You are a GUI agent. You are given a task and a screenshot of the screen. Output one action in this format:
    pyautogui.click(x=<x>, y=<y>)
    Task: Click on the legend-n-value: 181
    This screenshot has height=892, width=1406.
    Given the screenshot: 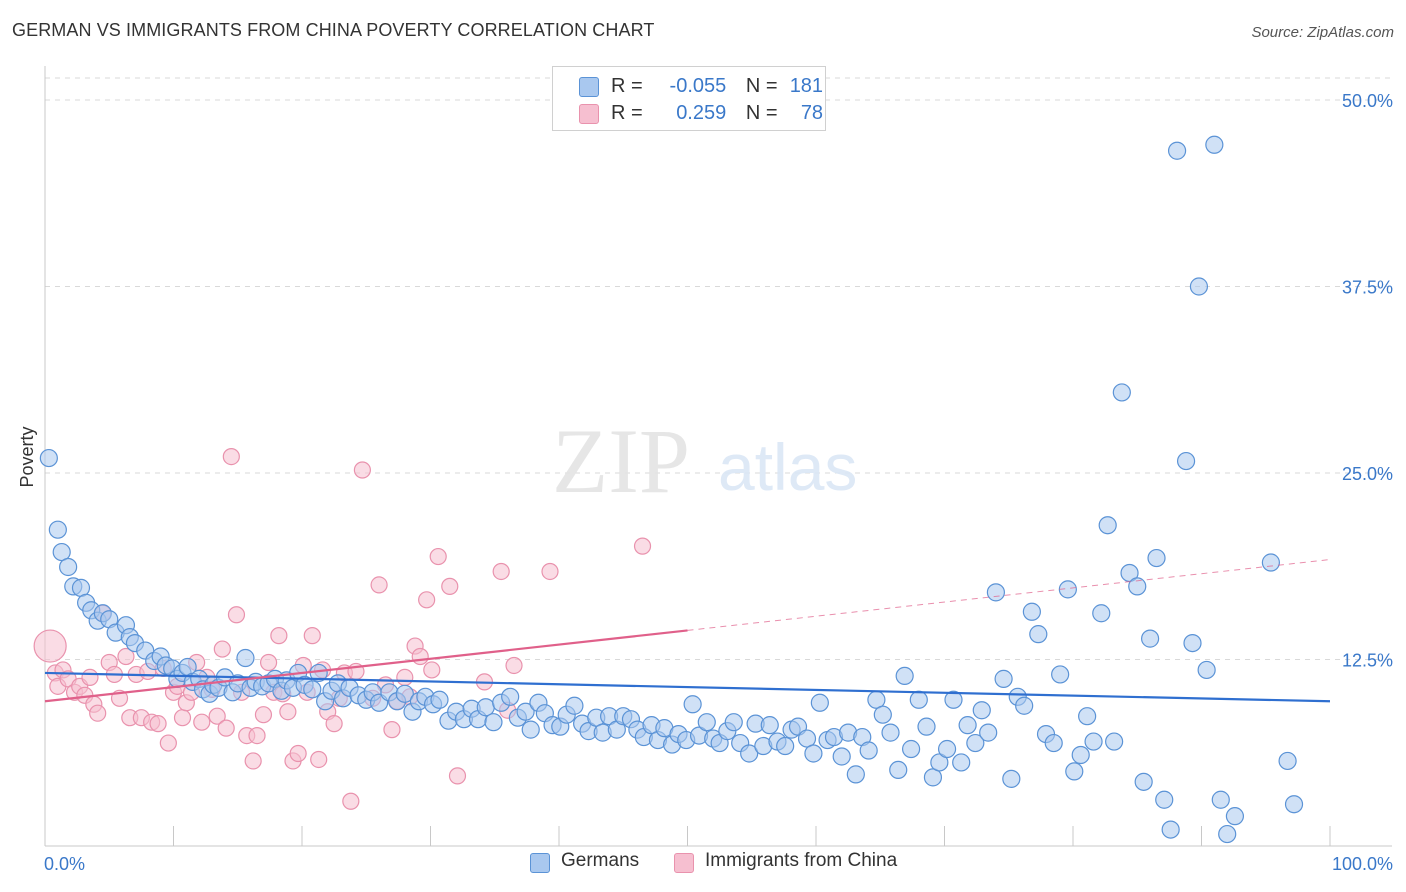 What is the action you would take?
    pyautogui.click(x=806, y=86)
    